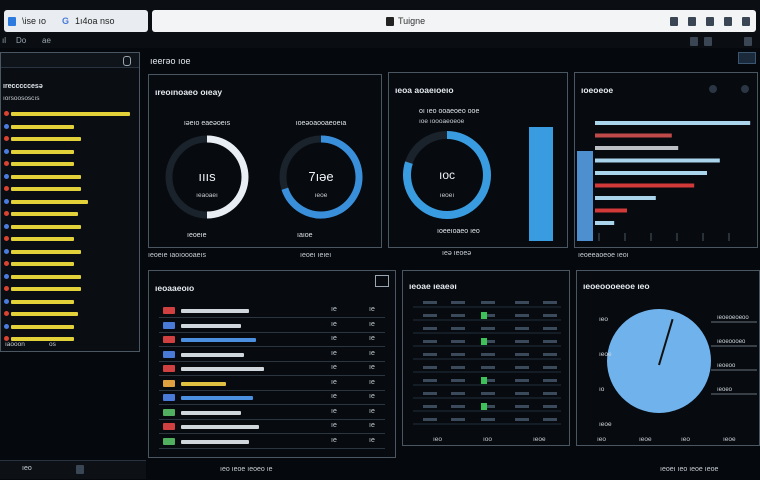 This screenshot has height=480, width=760. I want to click on settings-icon, so click(748, 41).